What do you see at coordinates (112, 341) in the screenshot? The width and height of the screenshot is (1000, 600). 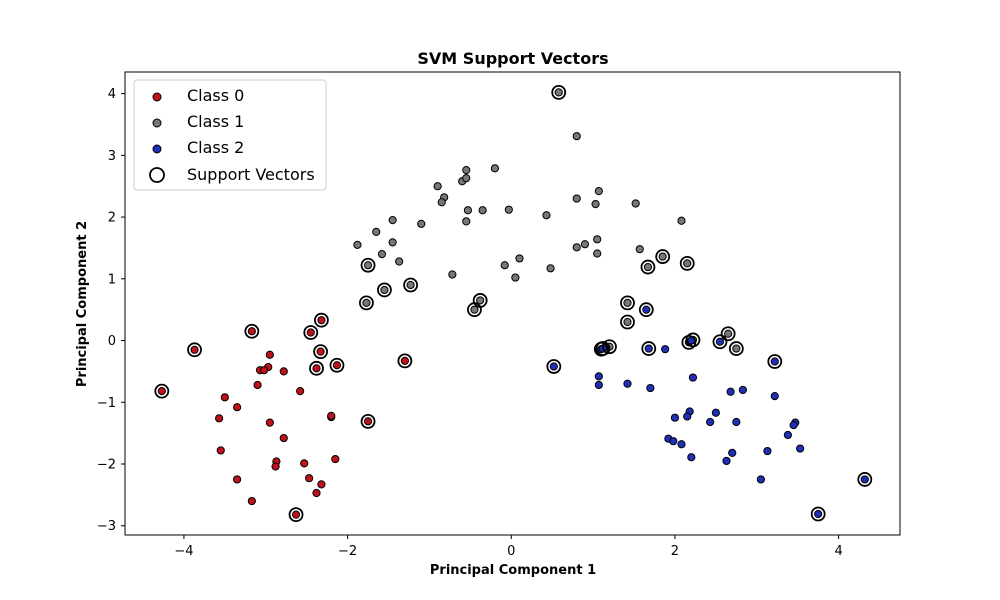 I see `y-tick-label: 0` at bounding box center [112, 341].